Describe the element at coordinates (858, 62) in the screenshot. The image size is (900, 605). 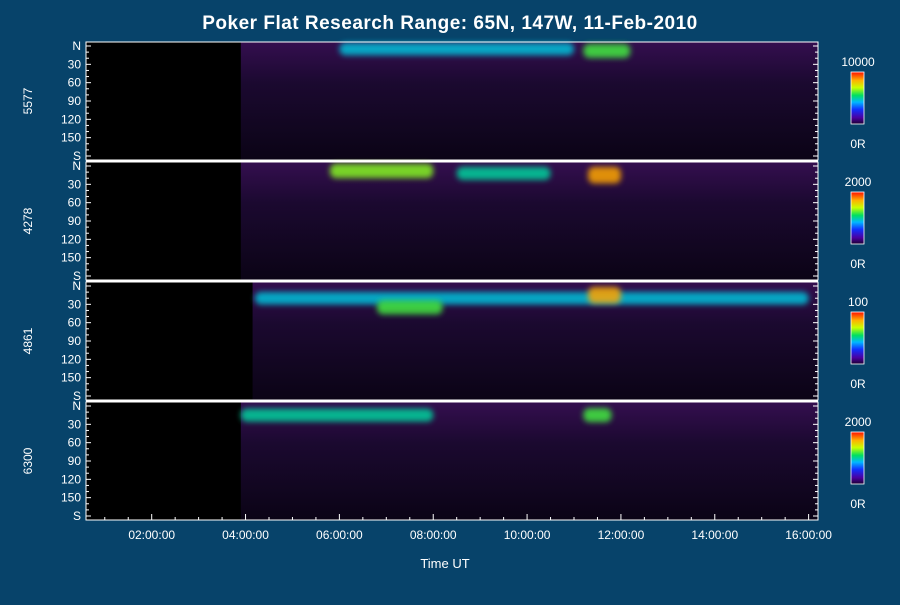
I see `colorbar-max-label: 10000` at that location.